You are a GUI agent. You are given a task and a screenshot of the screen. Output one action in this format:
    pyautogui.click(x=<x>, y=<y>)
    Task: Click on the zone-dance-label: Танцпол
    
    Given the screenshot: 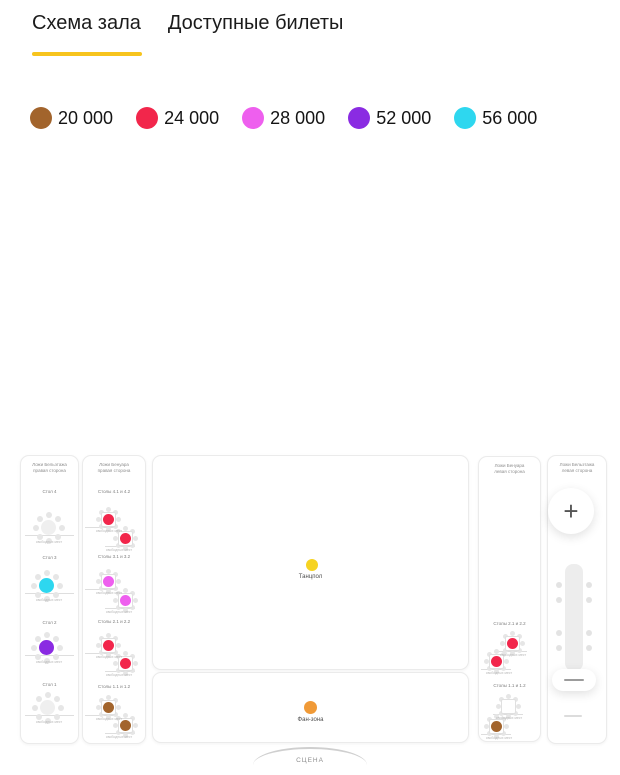 What is the action you would take?
    pyautogui.click(x=310, y=577)
    